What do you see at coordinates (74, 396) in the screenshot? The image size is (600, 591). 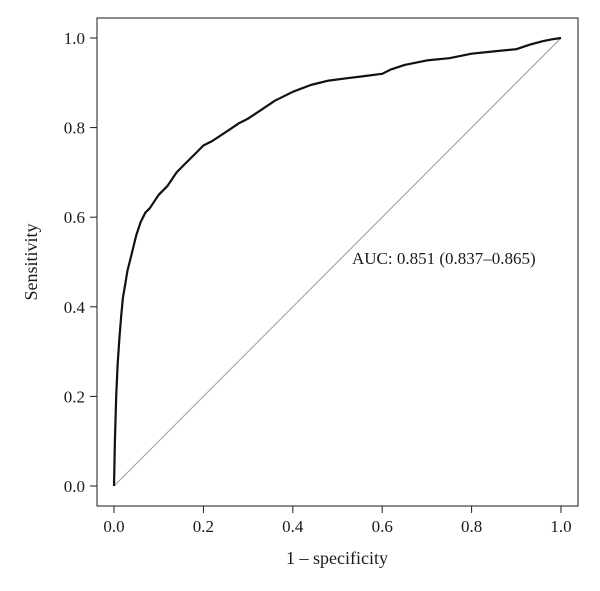 I see `y-tick-label: 0.2` at bounding box center [74, 396].